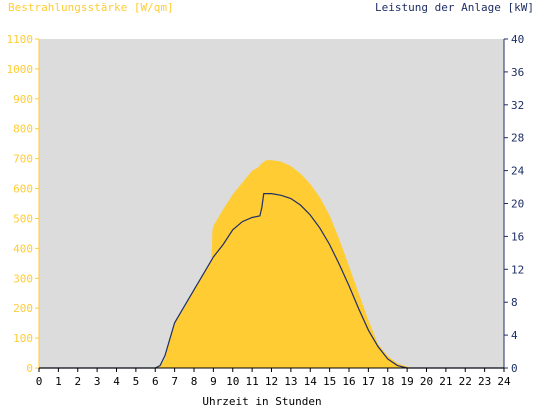 This screenshot has height=408, width=544. What do you see at coordinates (213, 381) in the screenshot?
I see `x-tick-label: 9` at bounding box center [213, 381].